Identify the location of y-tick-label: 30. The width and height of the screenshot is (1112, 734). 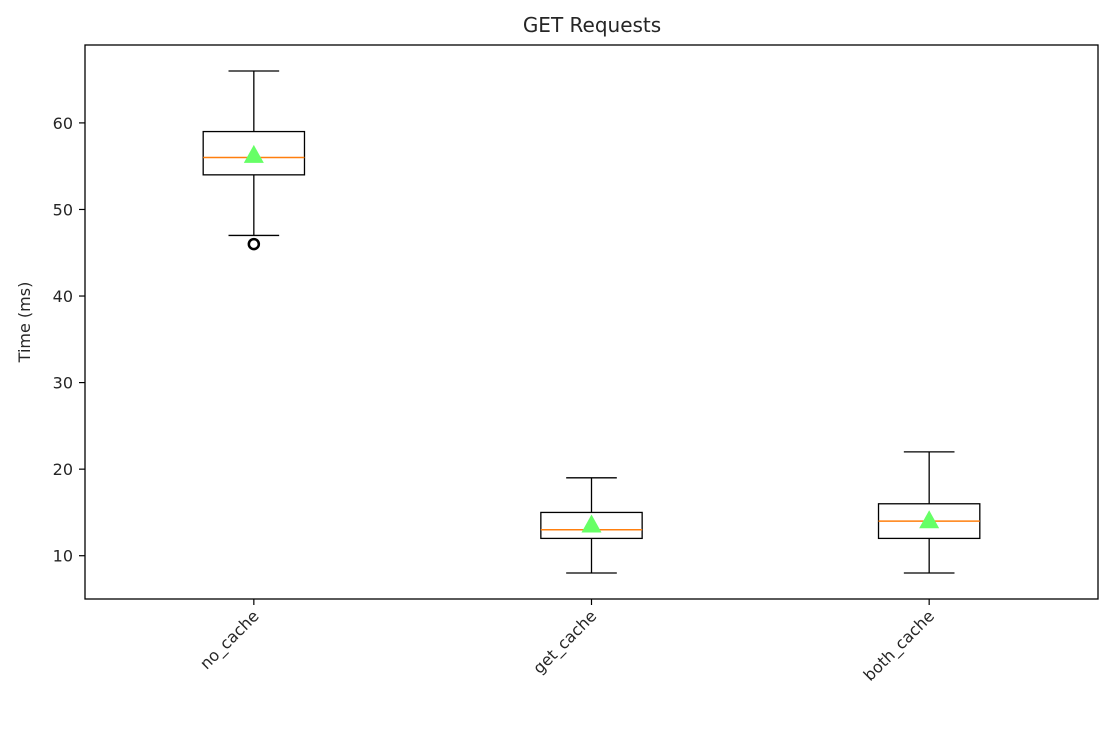
(63, 383).